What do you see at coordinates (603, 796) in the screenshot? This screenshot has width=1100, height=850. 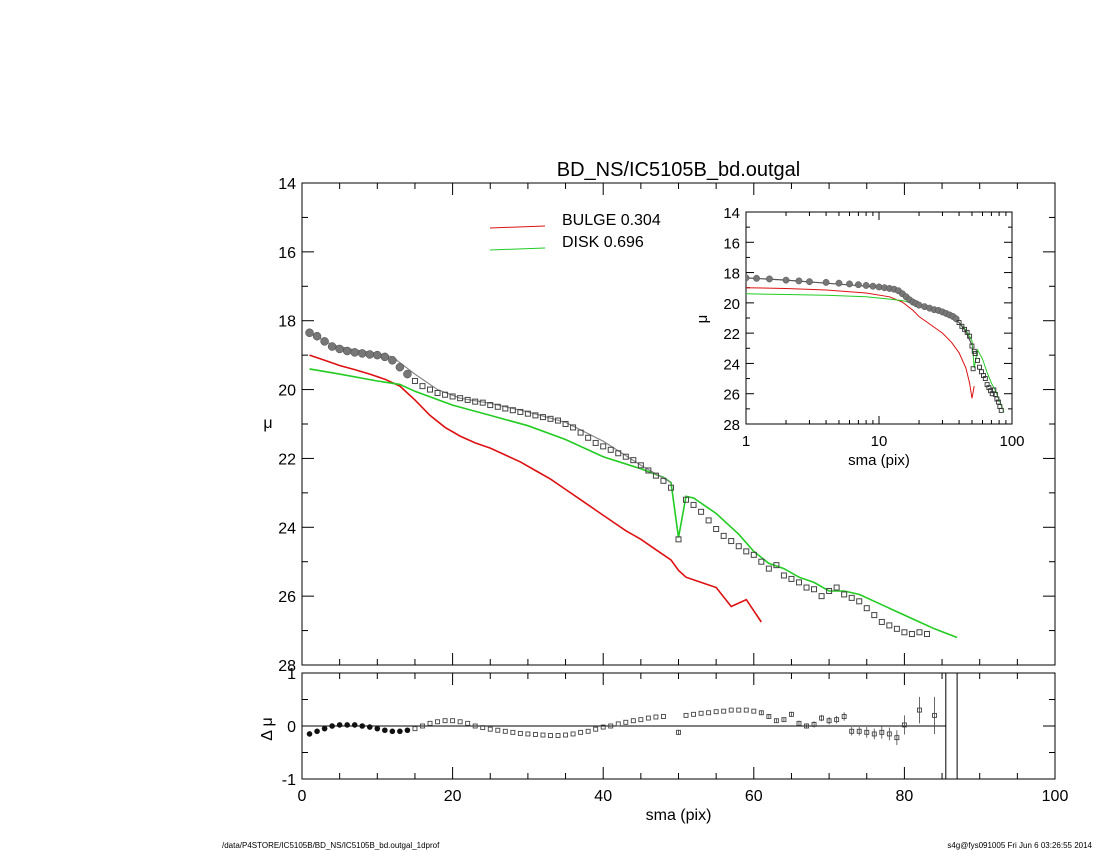 I see `x-tick-label: 40` at bounding box center [603, 796].